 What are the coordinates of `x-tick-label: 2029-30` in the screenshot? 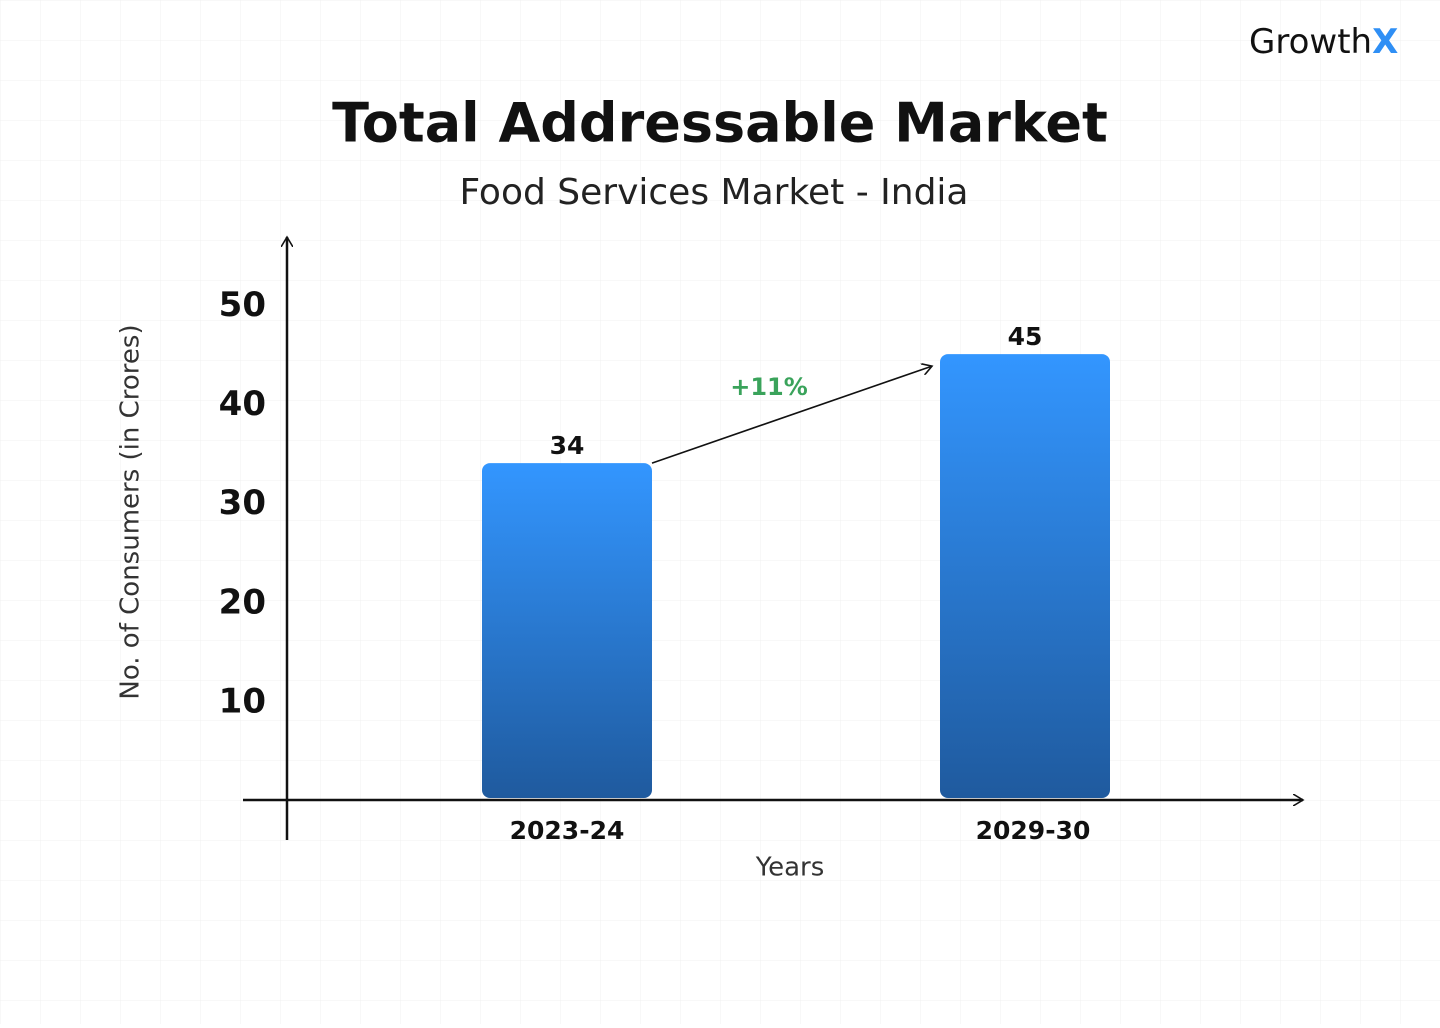 It's located at (1033, 830).